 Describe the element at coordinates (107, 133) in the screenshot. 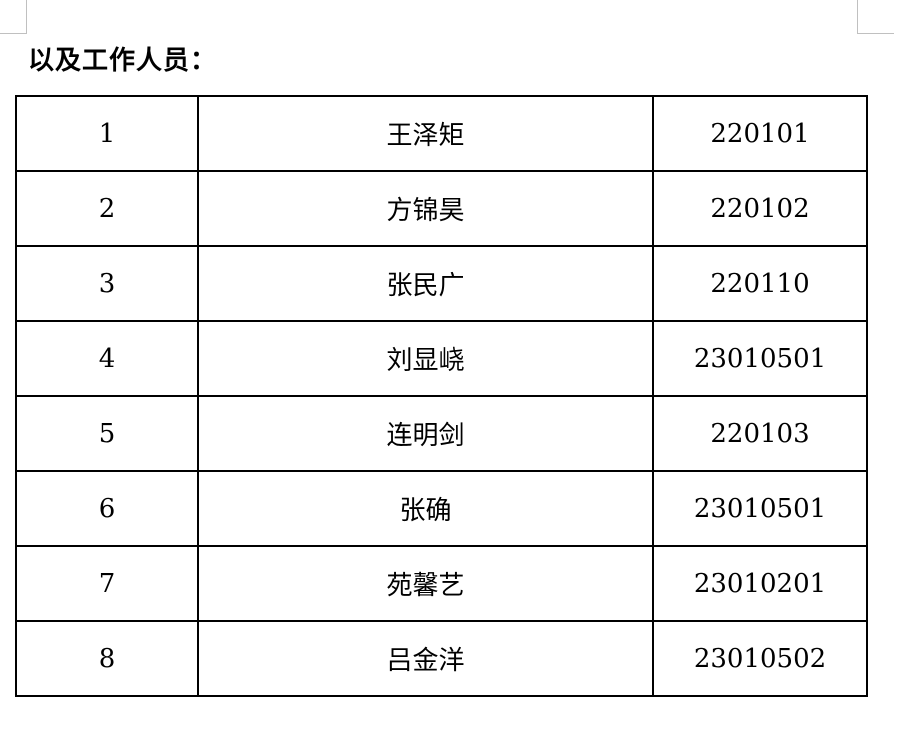

I see `row-number-cell: 1` at that location.